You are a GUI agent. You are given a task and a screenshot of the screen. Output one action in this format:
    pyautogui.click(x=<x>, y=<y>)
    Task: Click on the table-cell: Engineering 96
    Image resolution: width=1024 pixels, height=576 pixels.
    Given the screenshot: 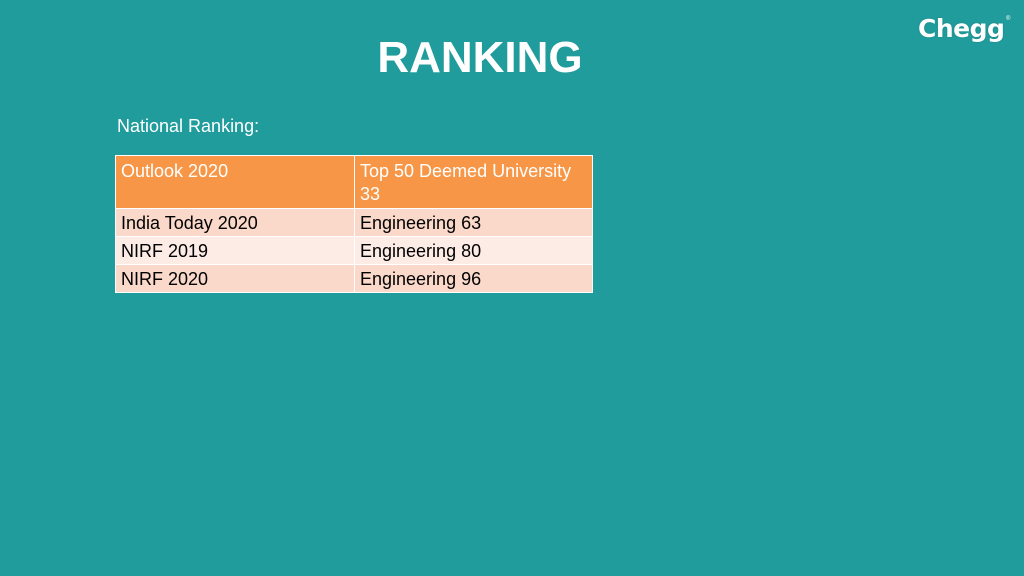 What is the action you would take?
    pyautogui.click(x=473, y=278)
    